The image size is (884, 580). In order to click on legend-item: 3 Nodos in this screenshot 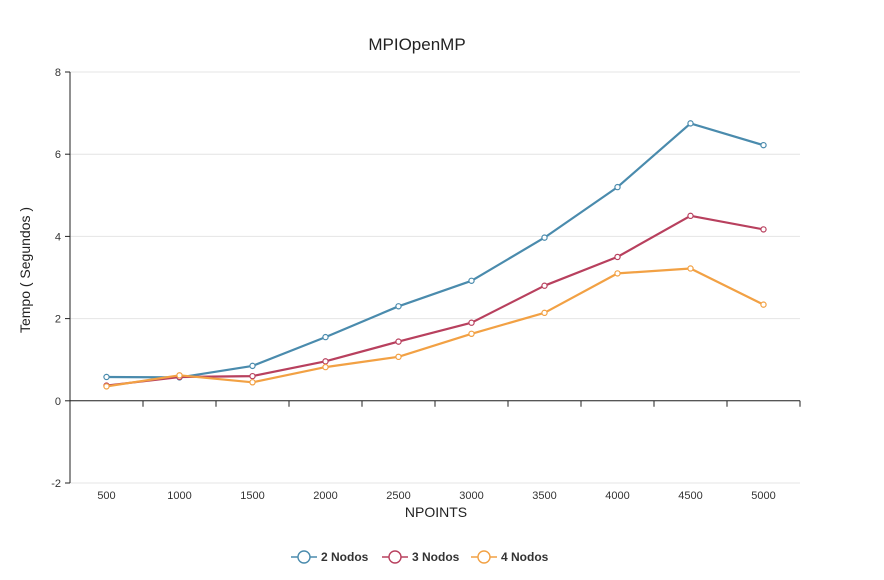, I will do `click(421, 557)`.